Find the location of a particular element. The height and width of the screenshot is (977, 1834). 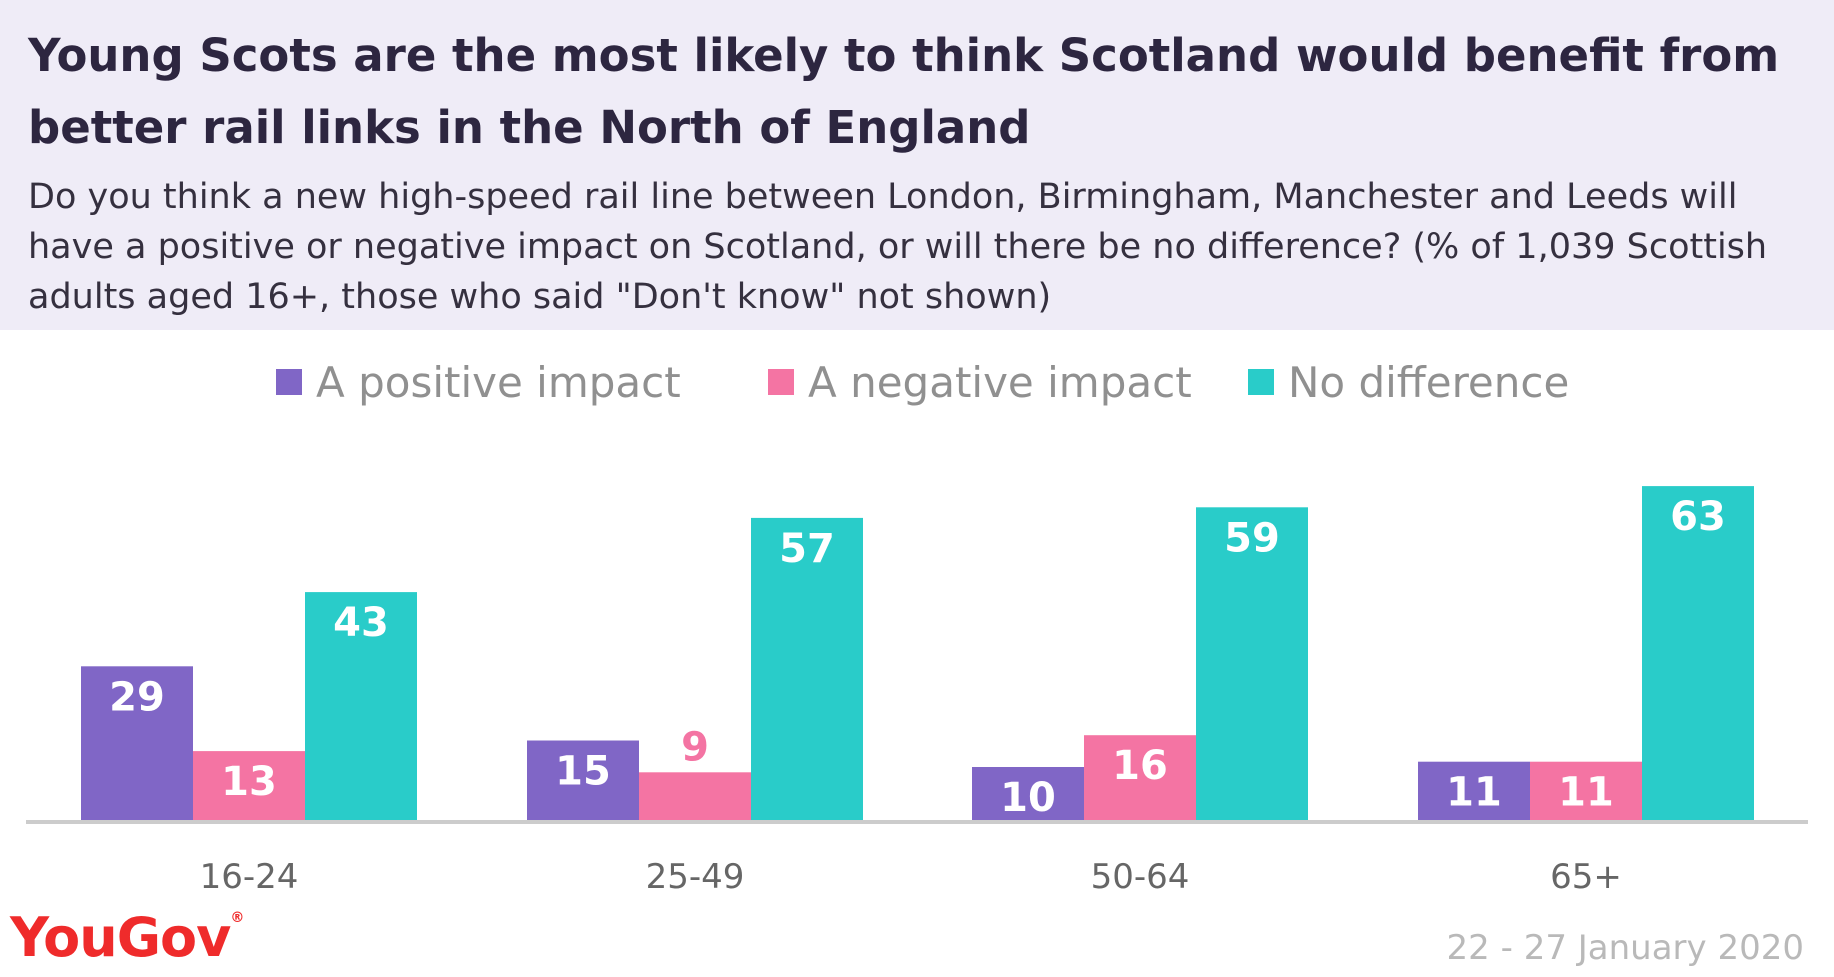

data-label-positive-50-64: 10 is located at coordinates (1028, 798).